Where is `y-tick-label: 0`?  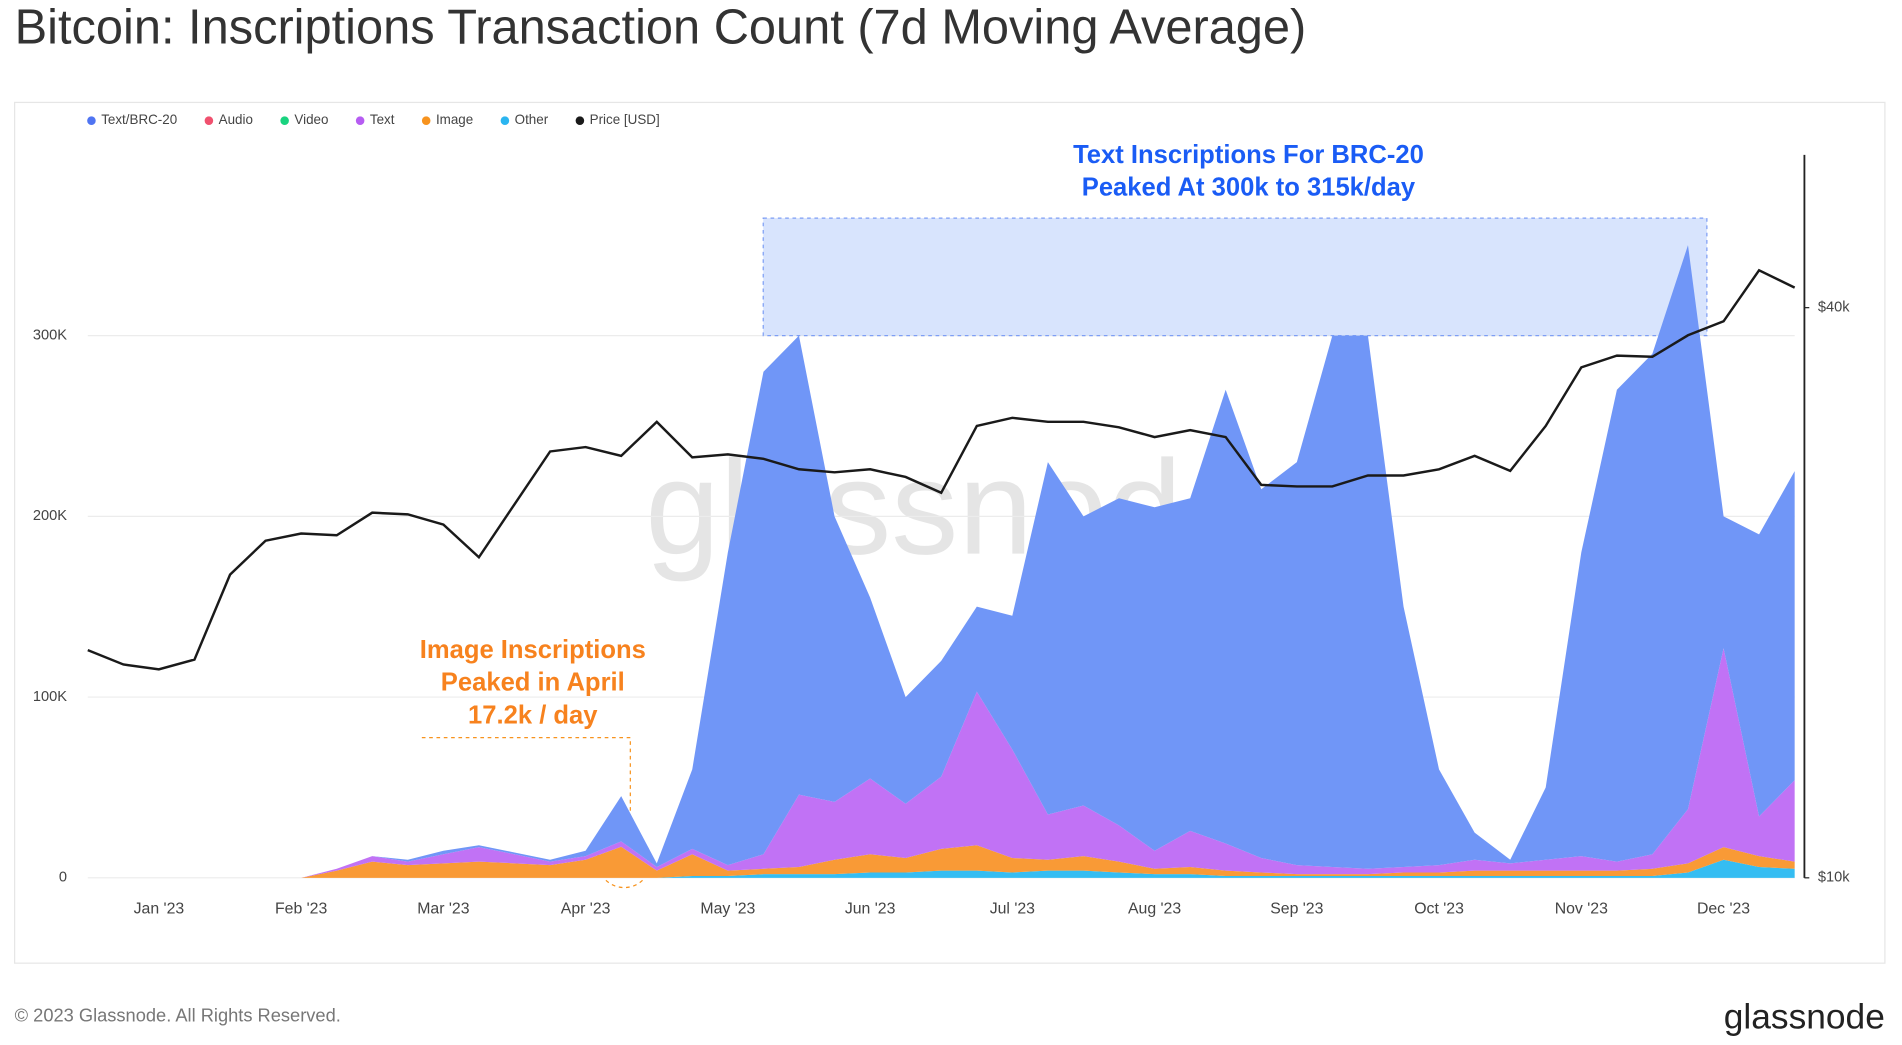
y-tick-label: 0 is located at coordinates (63, 878).